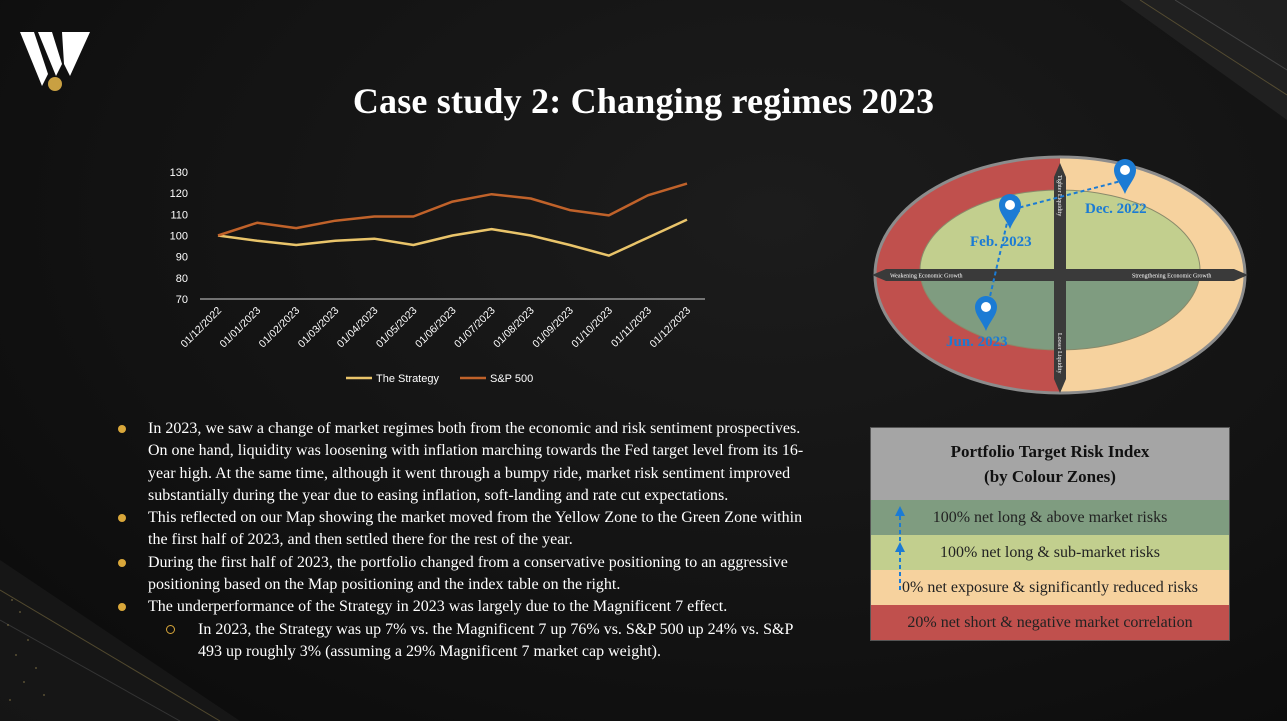  Describe the element at coordinates (179, 194) in the screenshot. I see `y-tick-label: 120` at that location.